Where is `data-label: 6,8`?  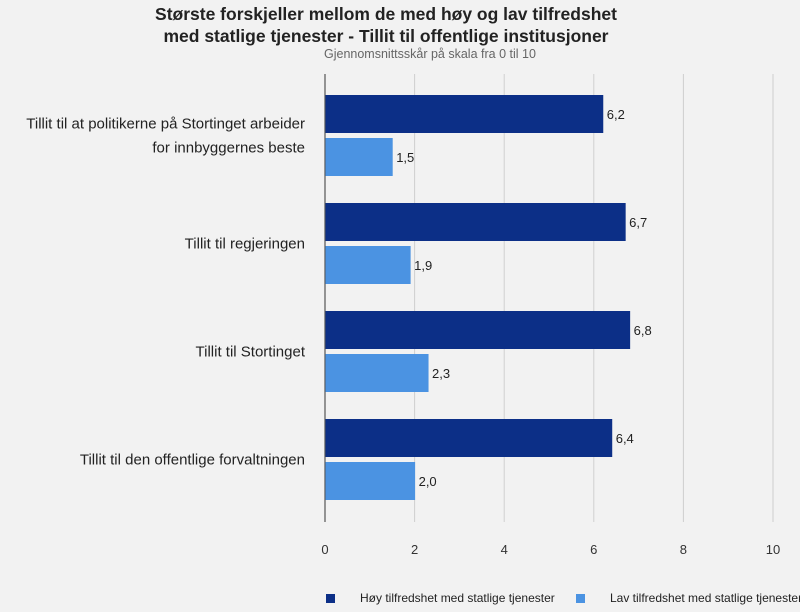 data-label: 6,8 is located at coordinates (643, 330).